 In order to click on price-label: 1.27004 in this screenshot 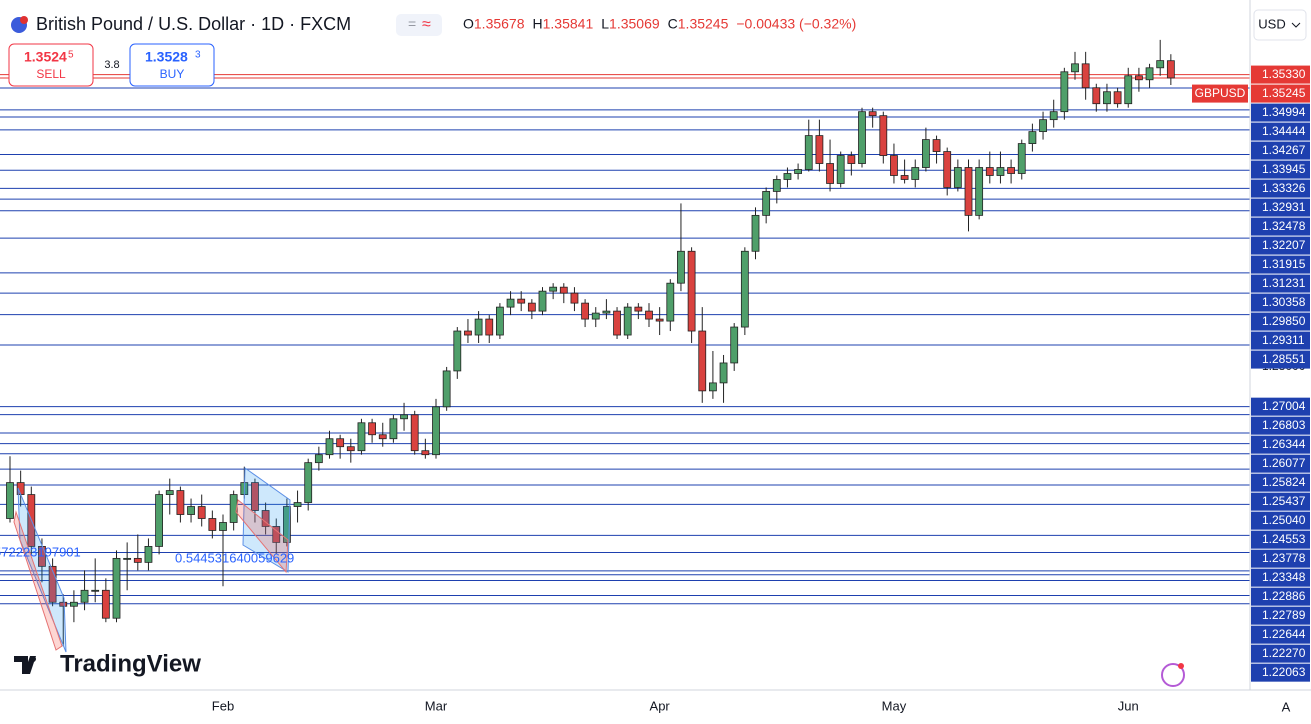, I will do `click(1284, 406)`.